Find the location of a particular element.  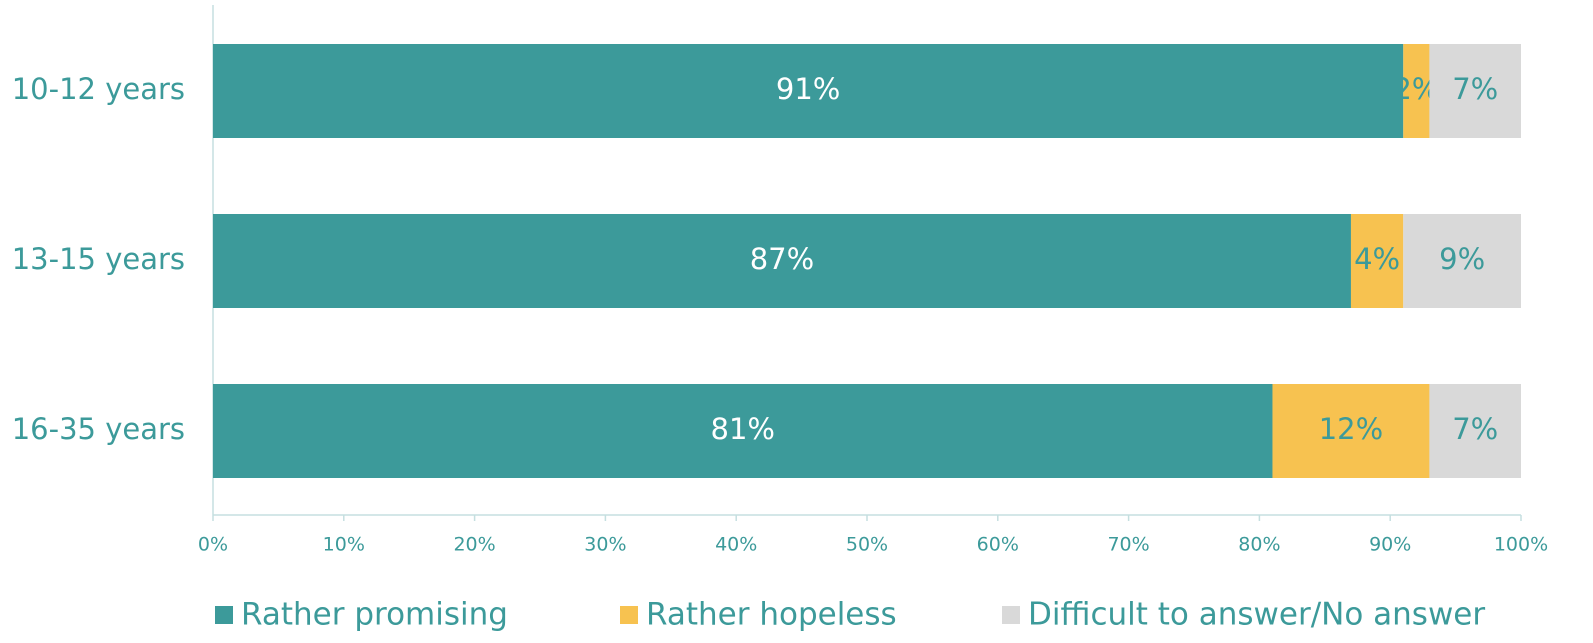

x-tick-label: 100% is located at coordinates (1521, 545).